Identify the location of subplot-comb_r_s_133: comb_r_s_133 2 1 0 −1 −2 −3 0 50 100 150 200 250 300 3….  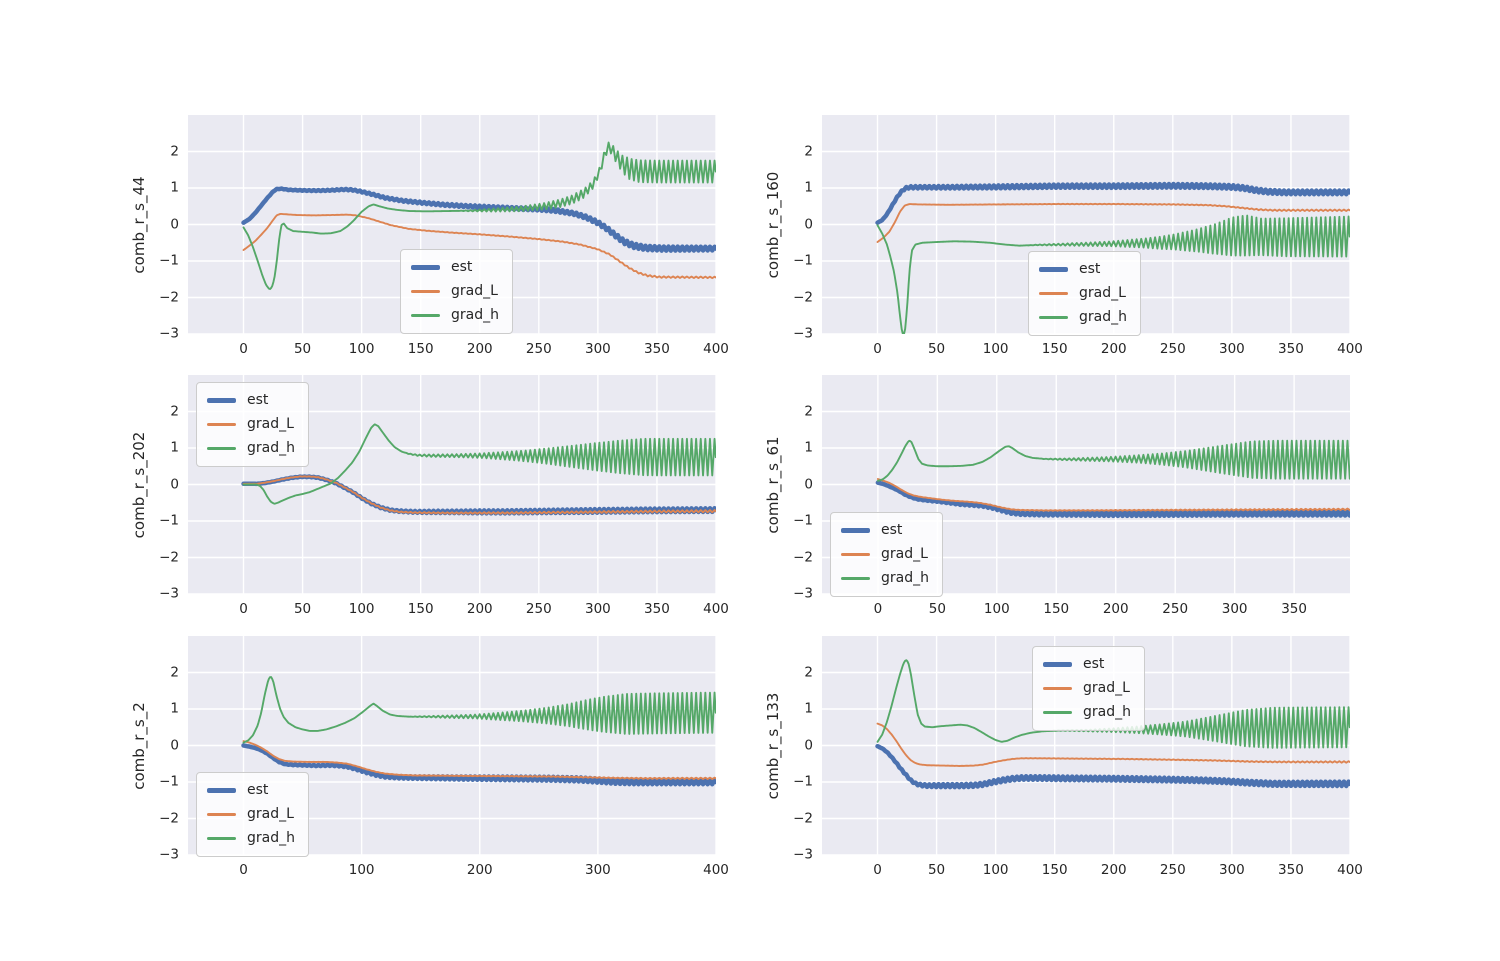
(1063, 756).